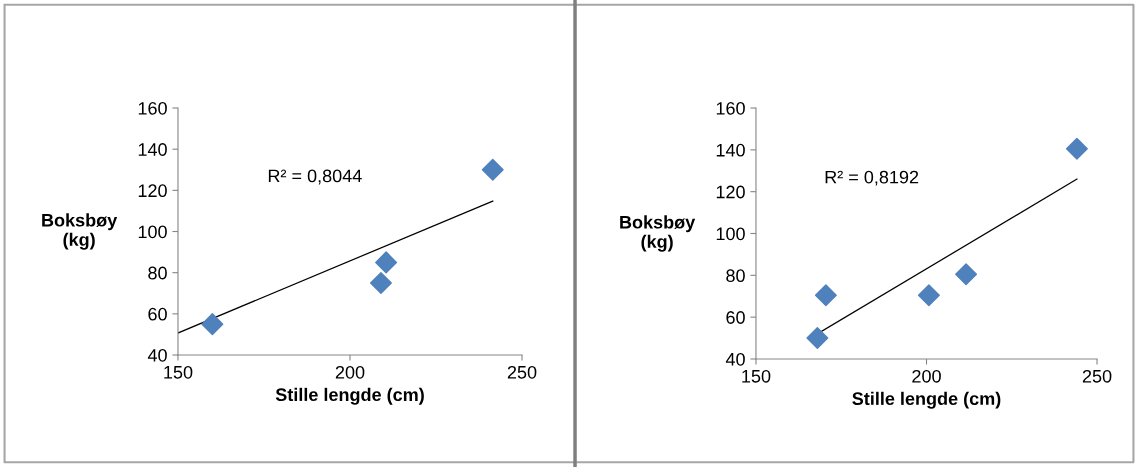 This screenshot has width=1138, height=467. I want to click on annotation: R² = 0,8044, so click(315, 177).